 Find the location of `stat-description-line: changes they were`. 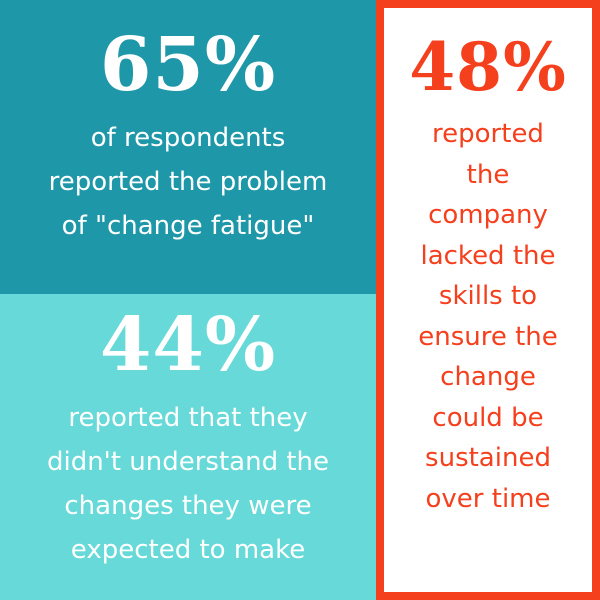

stat-description-line: changes they were is located at coordinates (188, 506).